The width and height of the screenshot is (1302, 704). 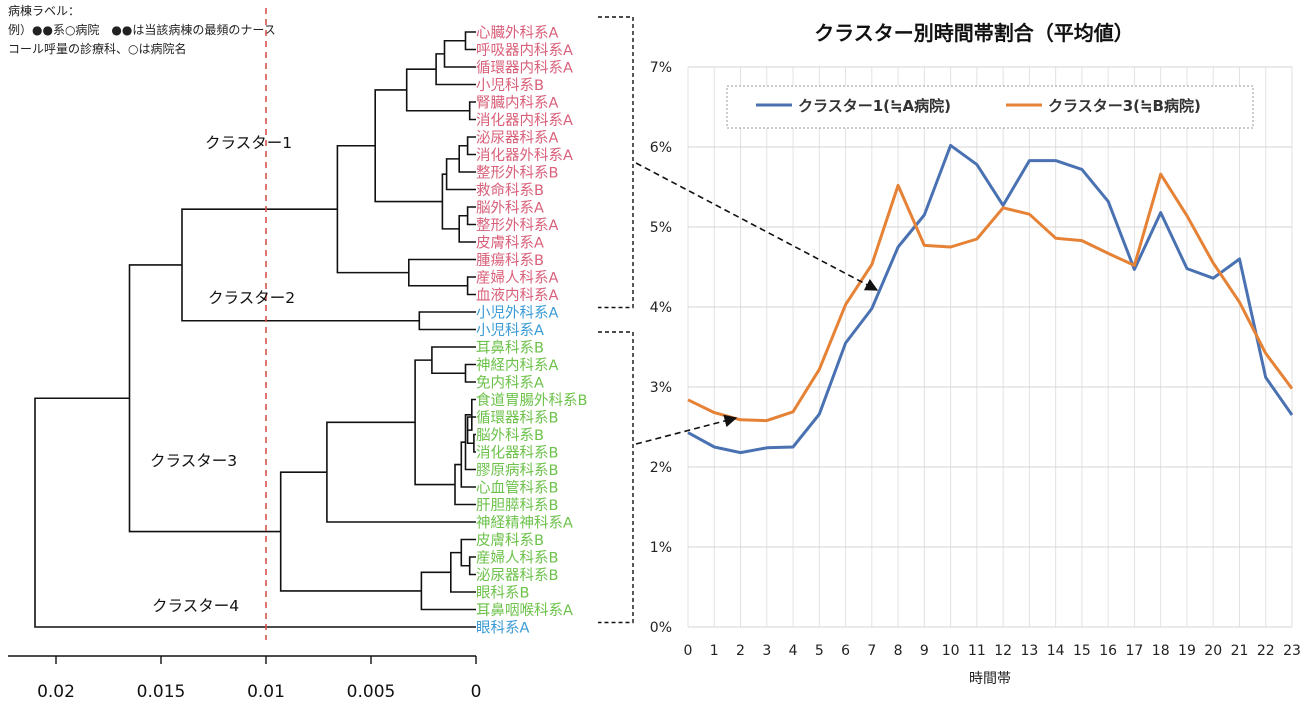 What do you see at coordinates (1187, 651) in the screenshot?
I see `x-tick-label: 19` at bounding box center [1187, 651].